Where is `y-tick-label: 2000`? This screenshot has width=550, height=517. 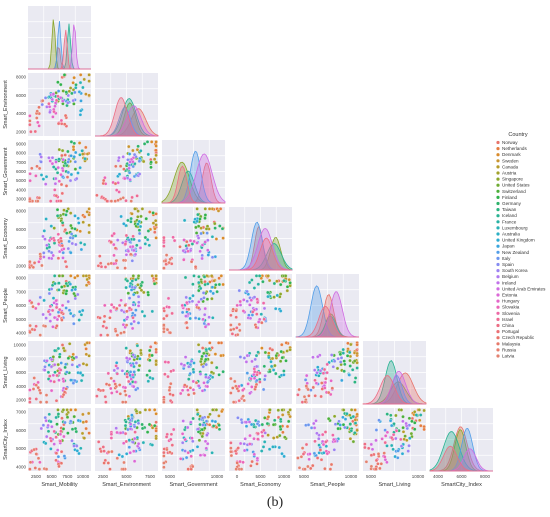 y-tick-label: 2000 is located at coordinates (21, 132).